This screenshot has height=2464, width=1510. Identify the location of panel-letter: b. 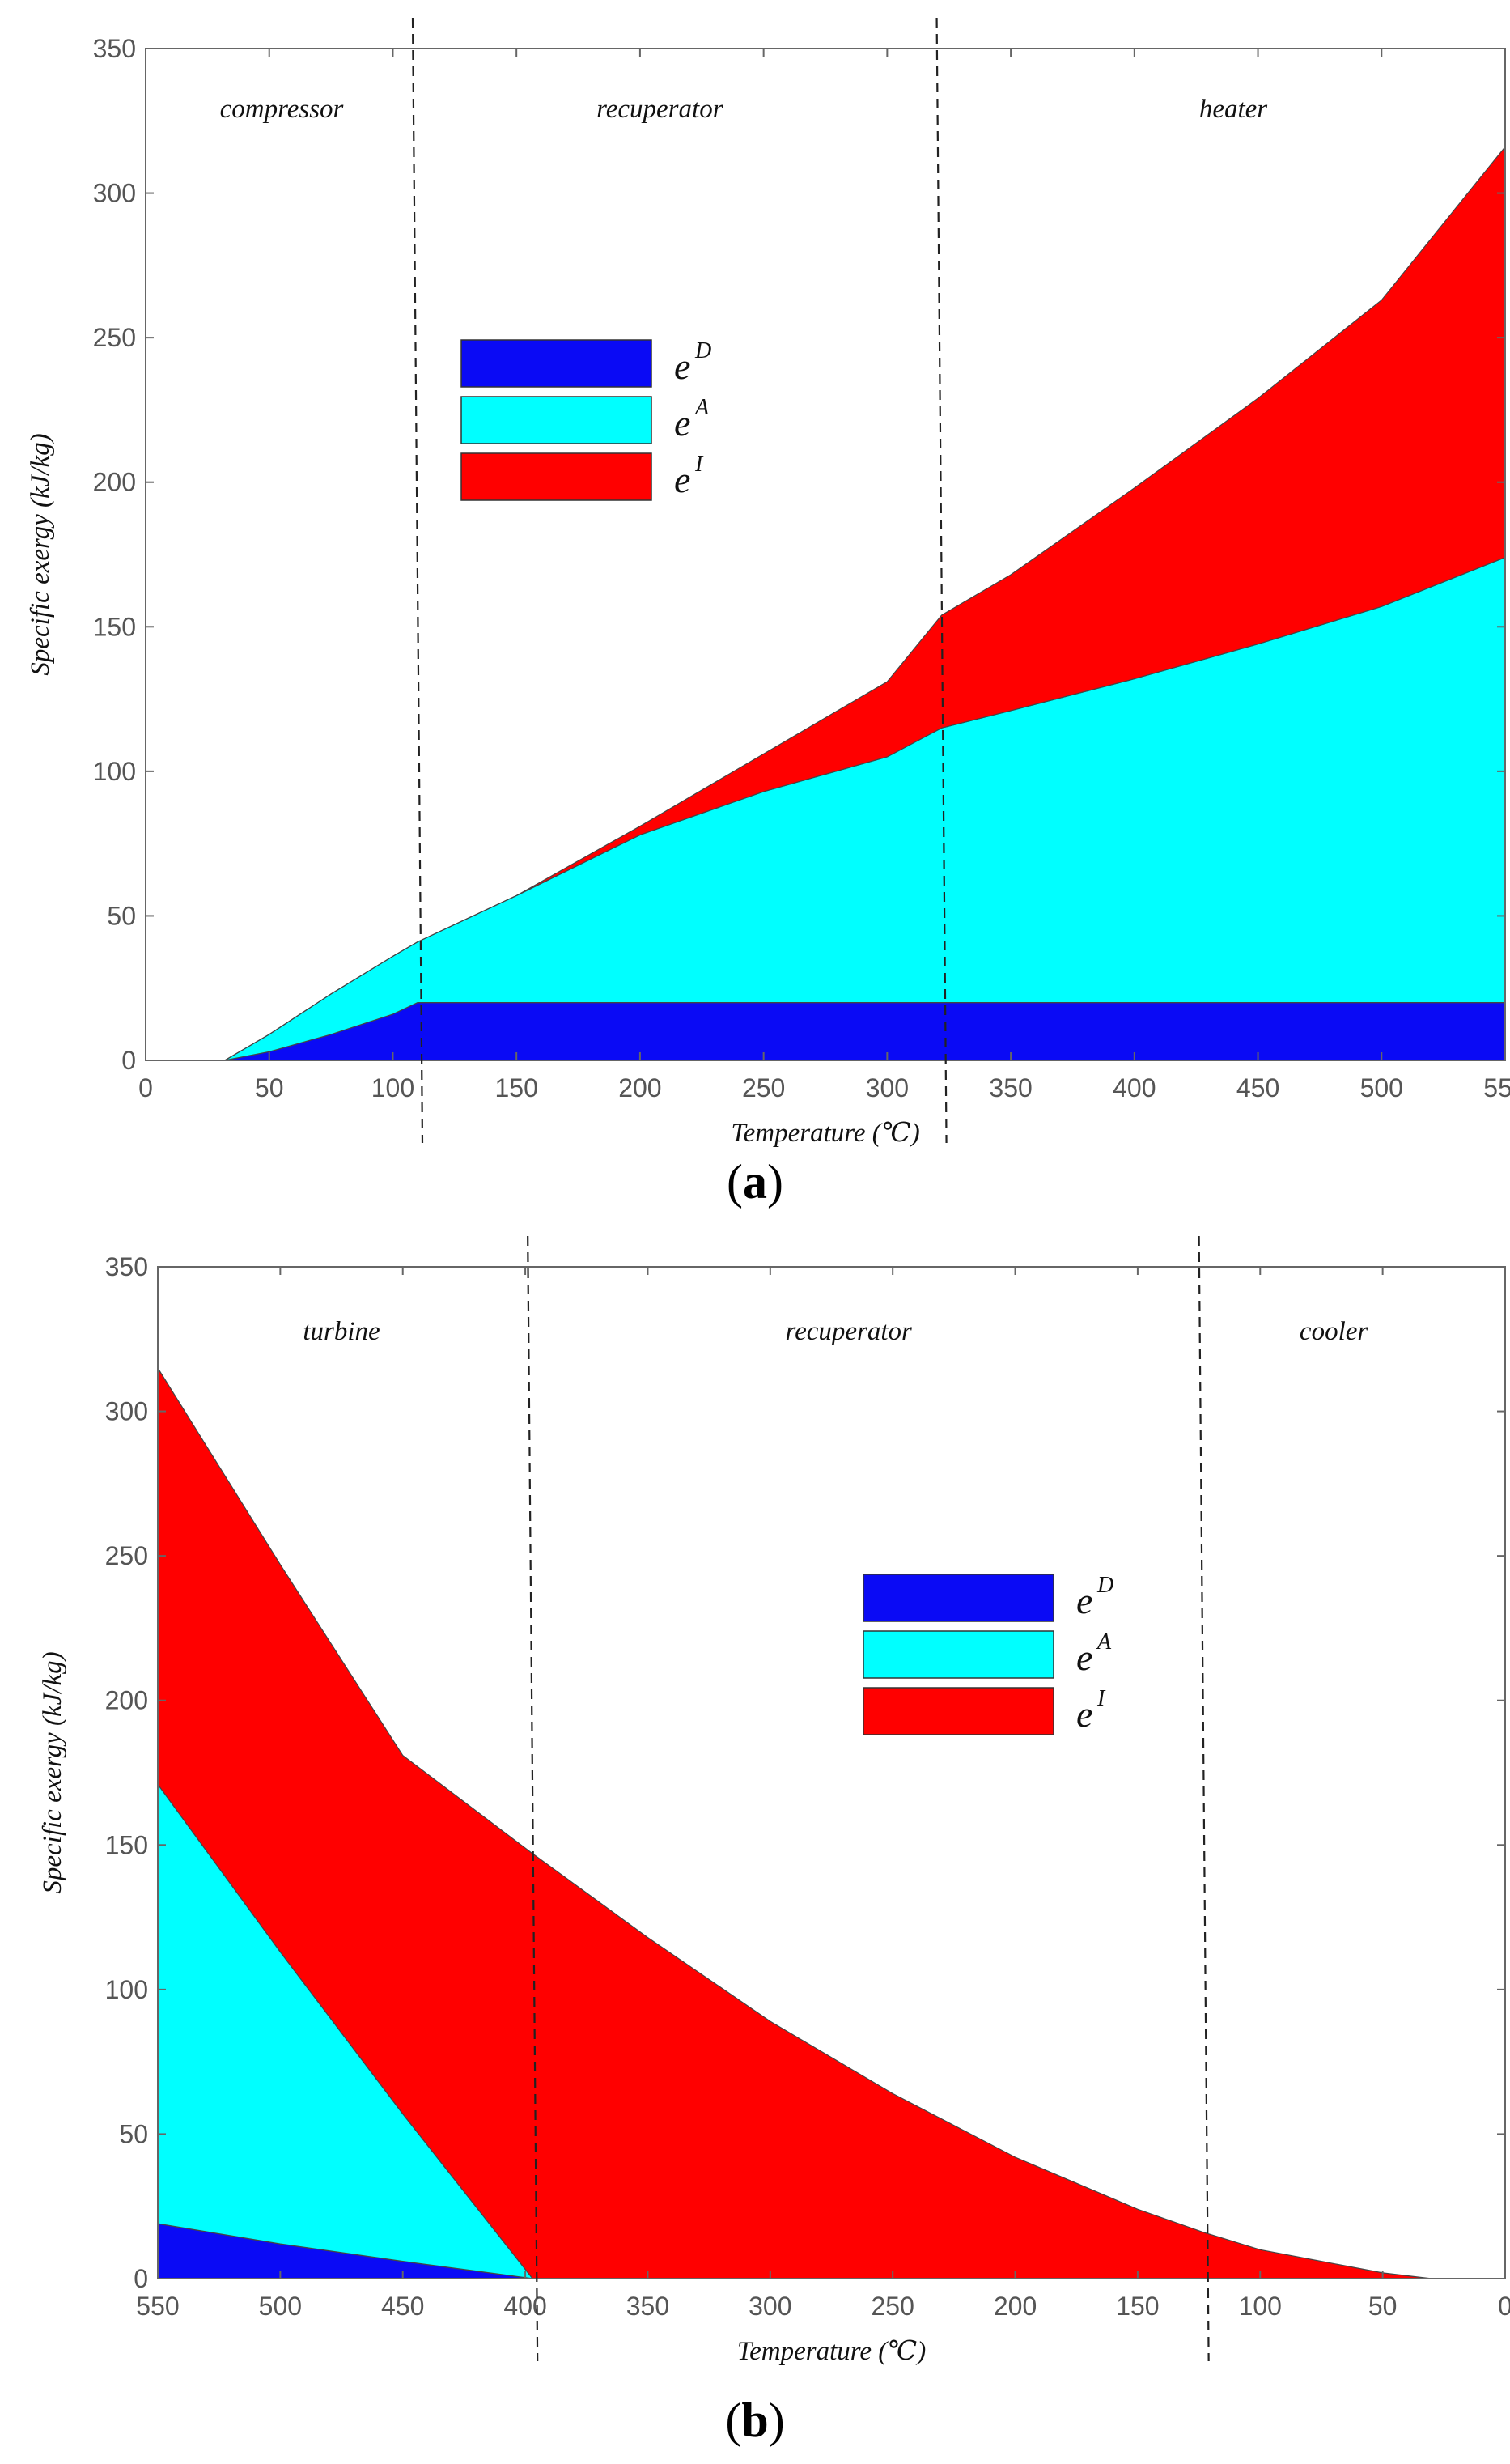
(754, 2421).